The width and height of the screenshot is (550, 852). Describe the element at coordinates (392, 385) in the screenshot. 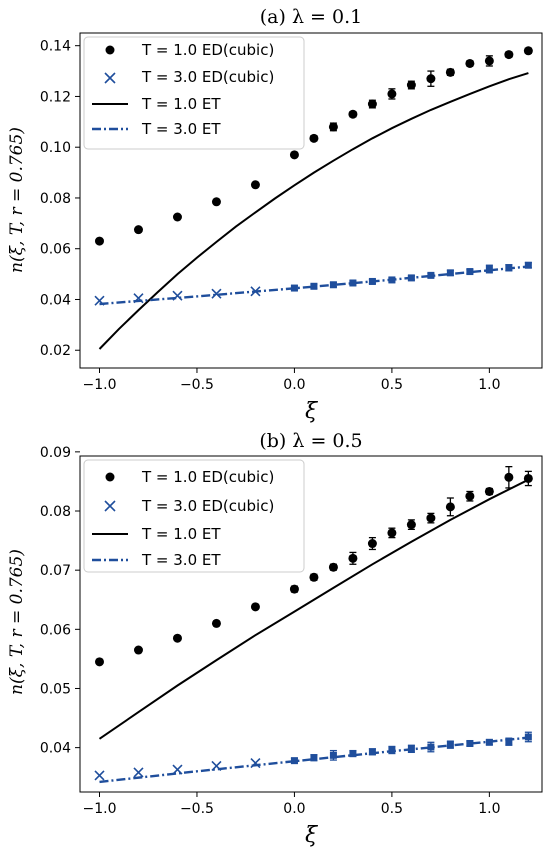

I see `x-tick-label: 0.5` at that location.